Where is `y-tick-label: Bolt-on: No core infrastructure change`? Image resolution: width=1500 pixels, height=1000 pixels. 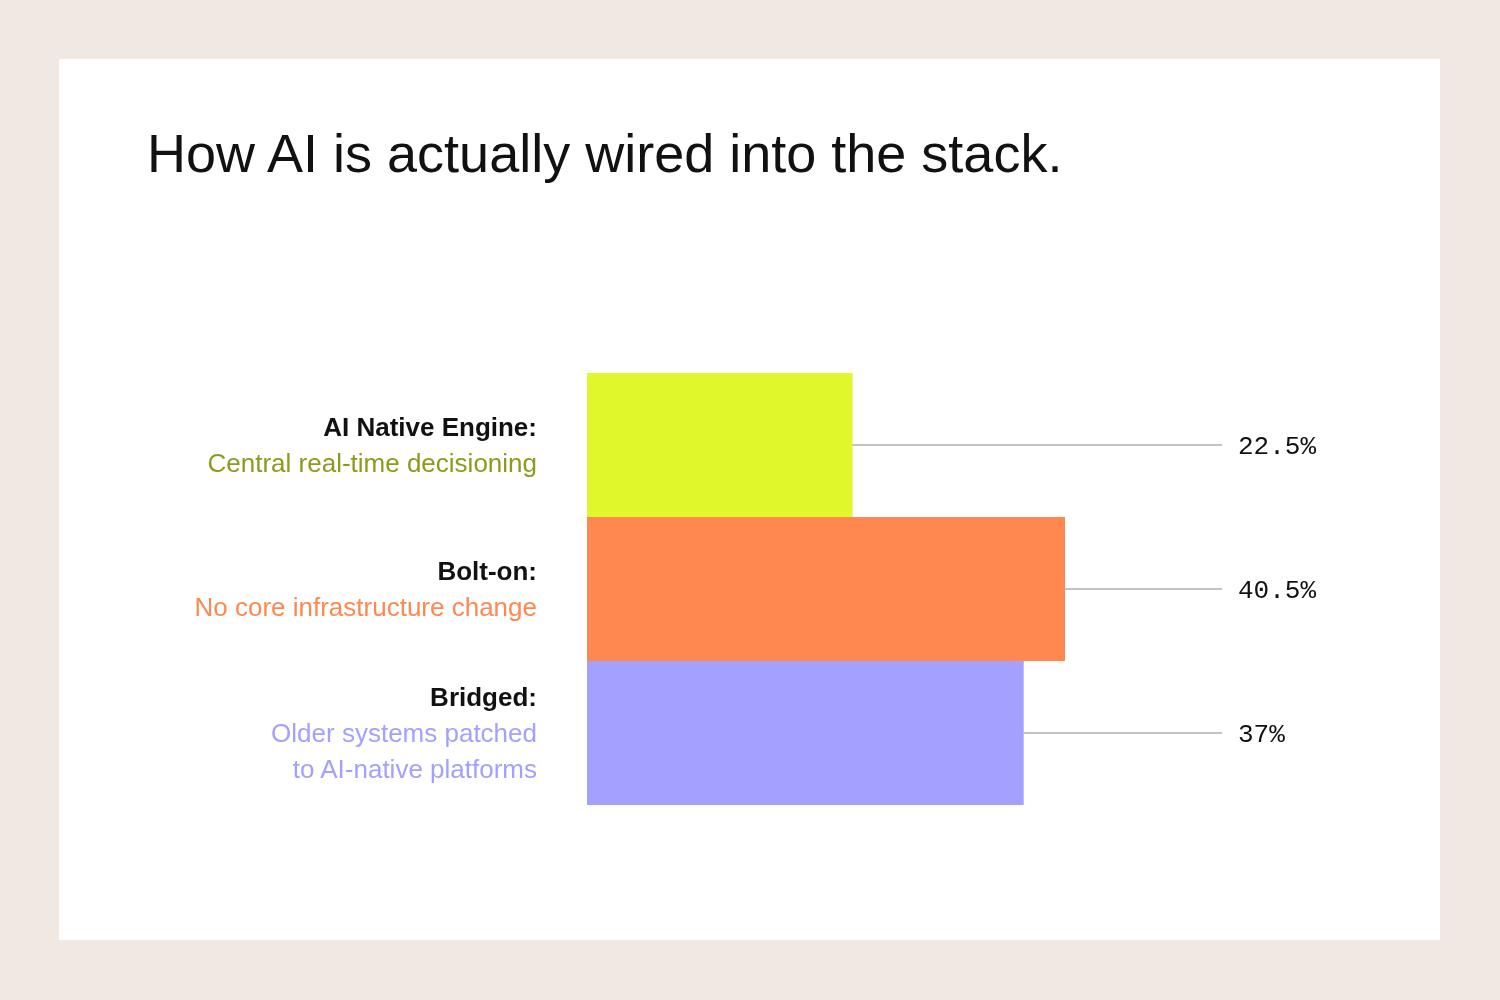 y-tick-label: Bolt-on: No core infrastructure change is located at coordinates (365, 589).